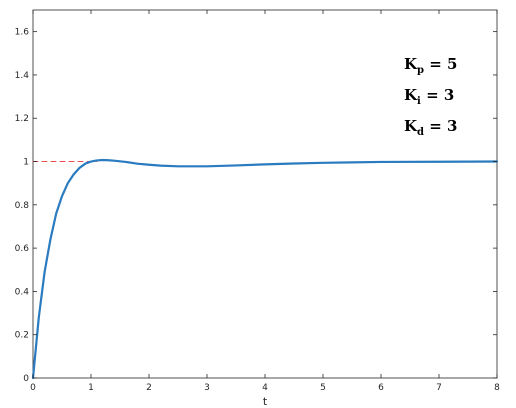 This screenshot has height=408, width=516. I want to click on y-tick-label: 0.8, so click(22, 206).